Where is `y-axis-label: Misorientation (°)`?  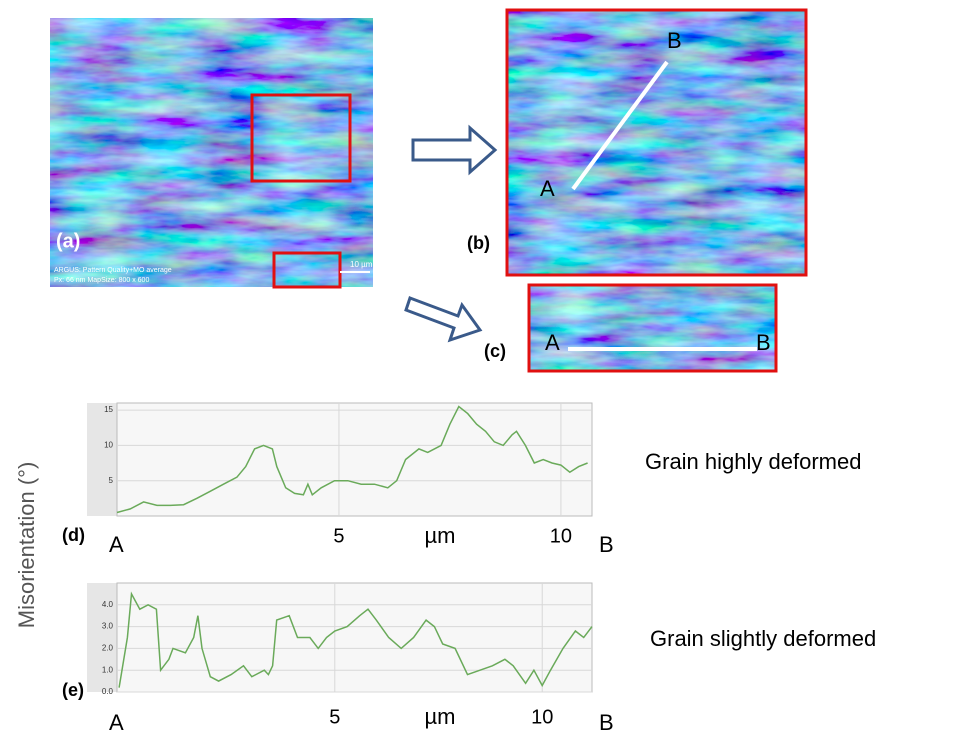 y-axis-label: Misorientation (°) is located at coordinates (26, 545).